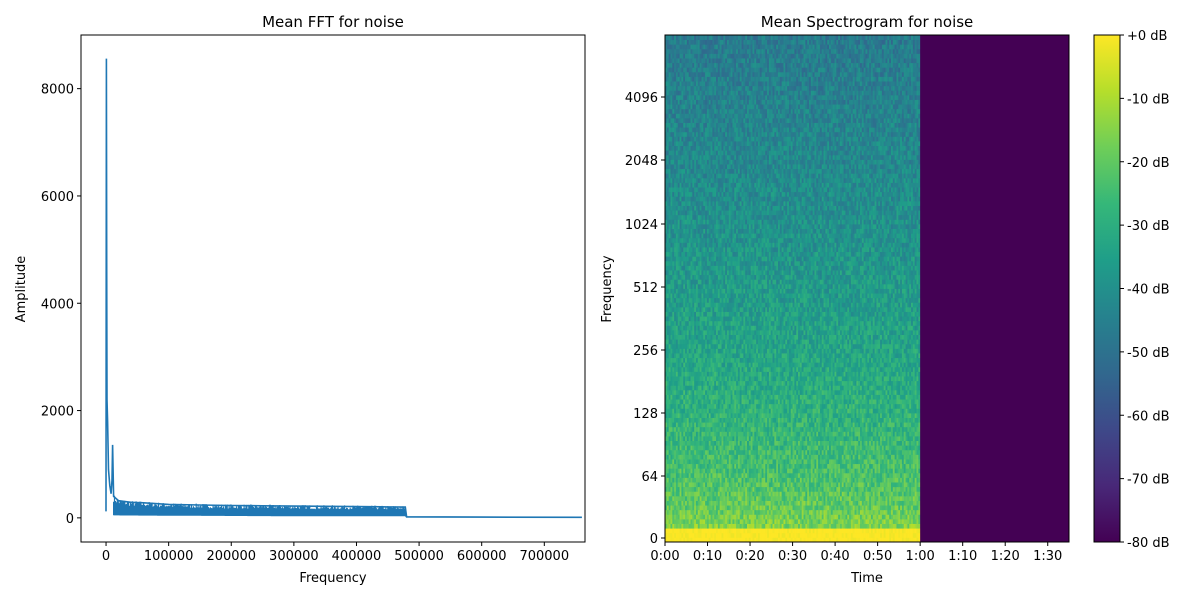  What do you see at coordinates (57, 304) in the screenshot?
I see `fft-y-tick-label: 4000` at bounding box center [57, 304].